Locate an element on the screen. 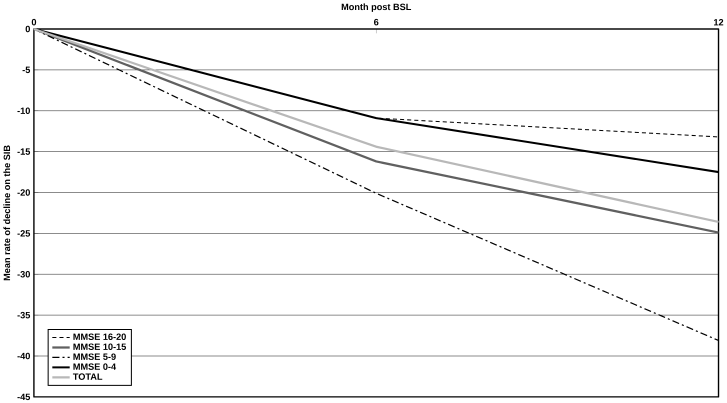  legend-label: MMSE 10-15 is located at coordinates (99, 346).